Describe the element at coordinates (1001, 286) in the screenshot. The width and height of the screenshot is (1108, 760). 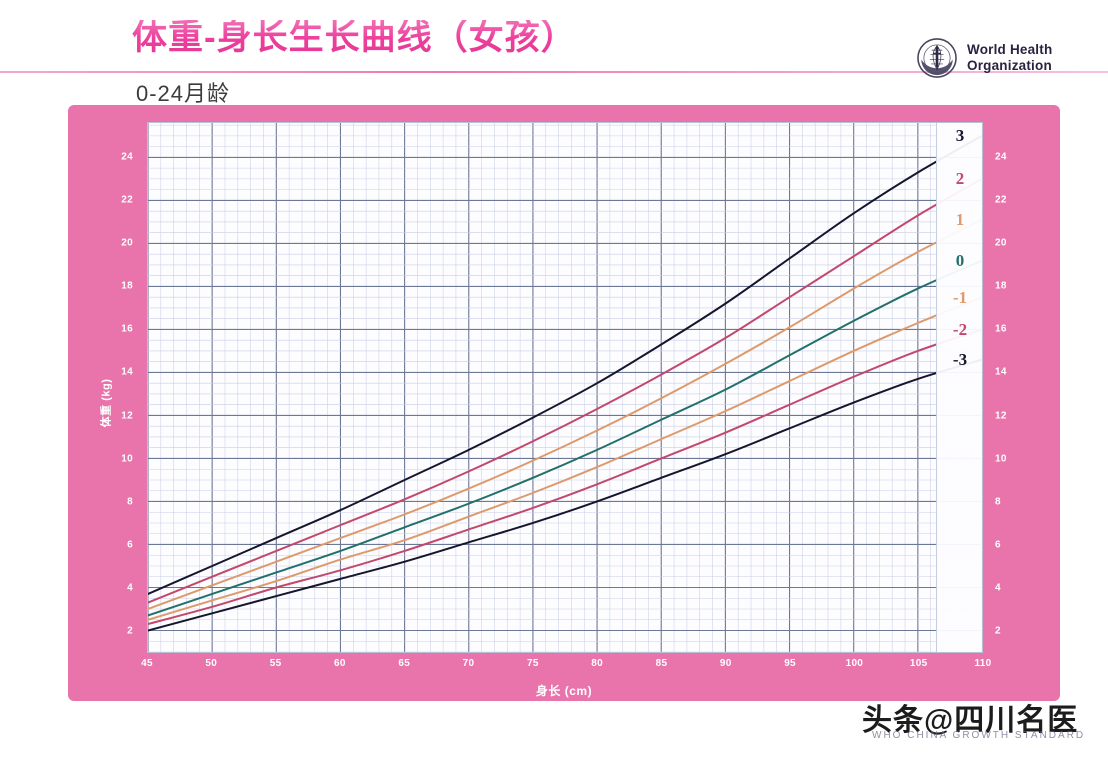
I see `y-tick-right-18: 18` at that location.